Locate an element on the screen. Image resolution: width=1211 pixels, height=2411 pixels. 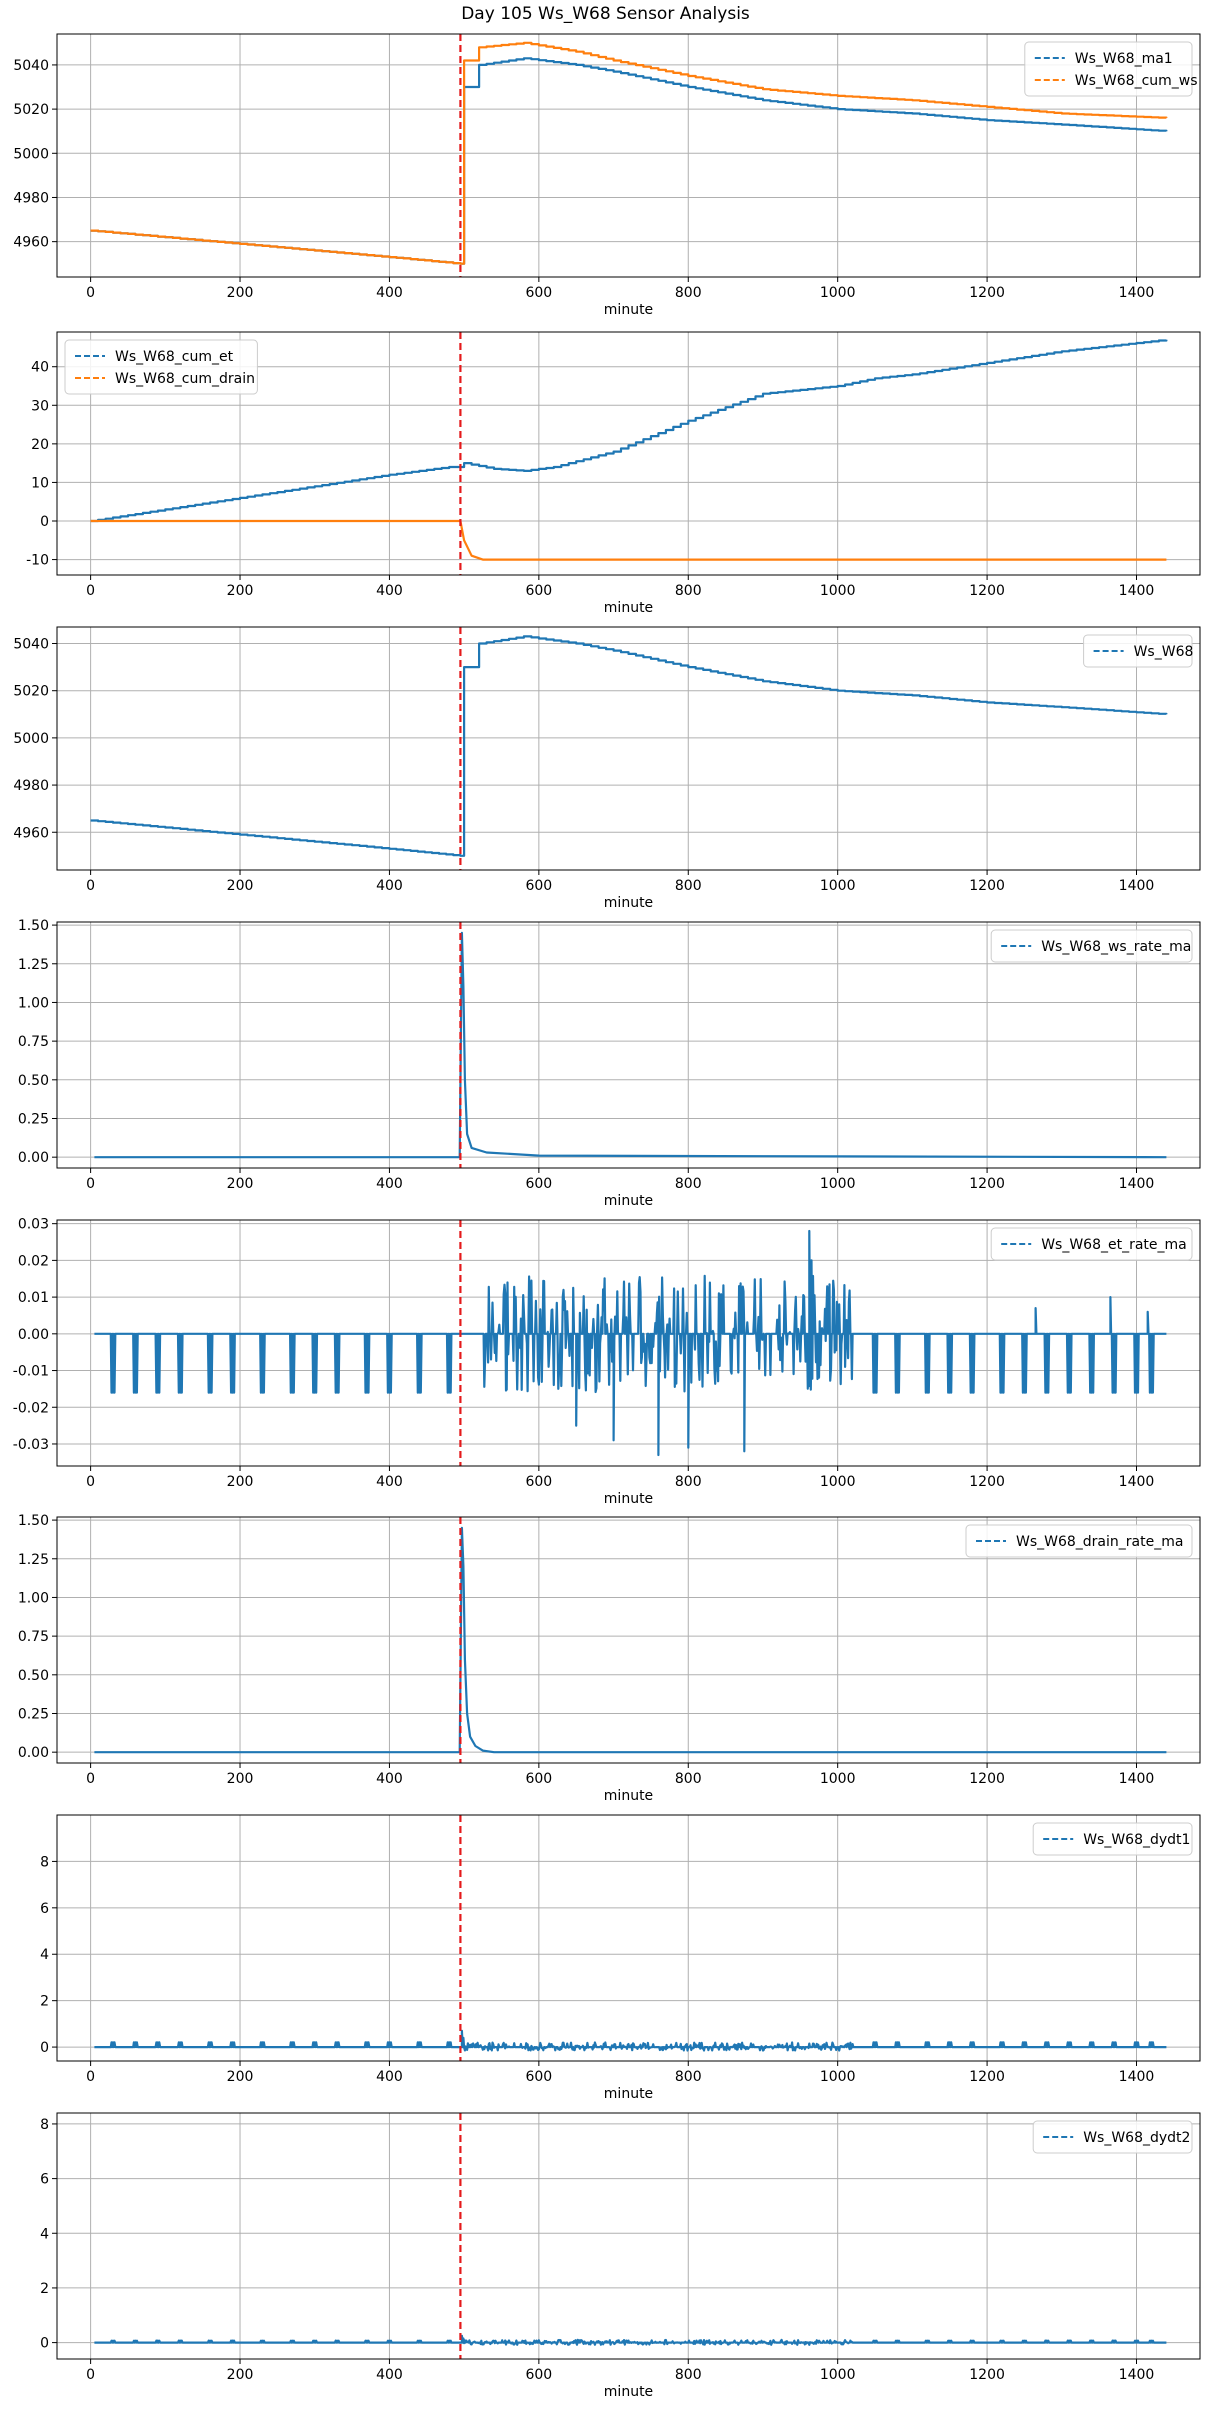
y-tick-label: 0.50 is located at coordinates (33, 1676).